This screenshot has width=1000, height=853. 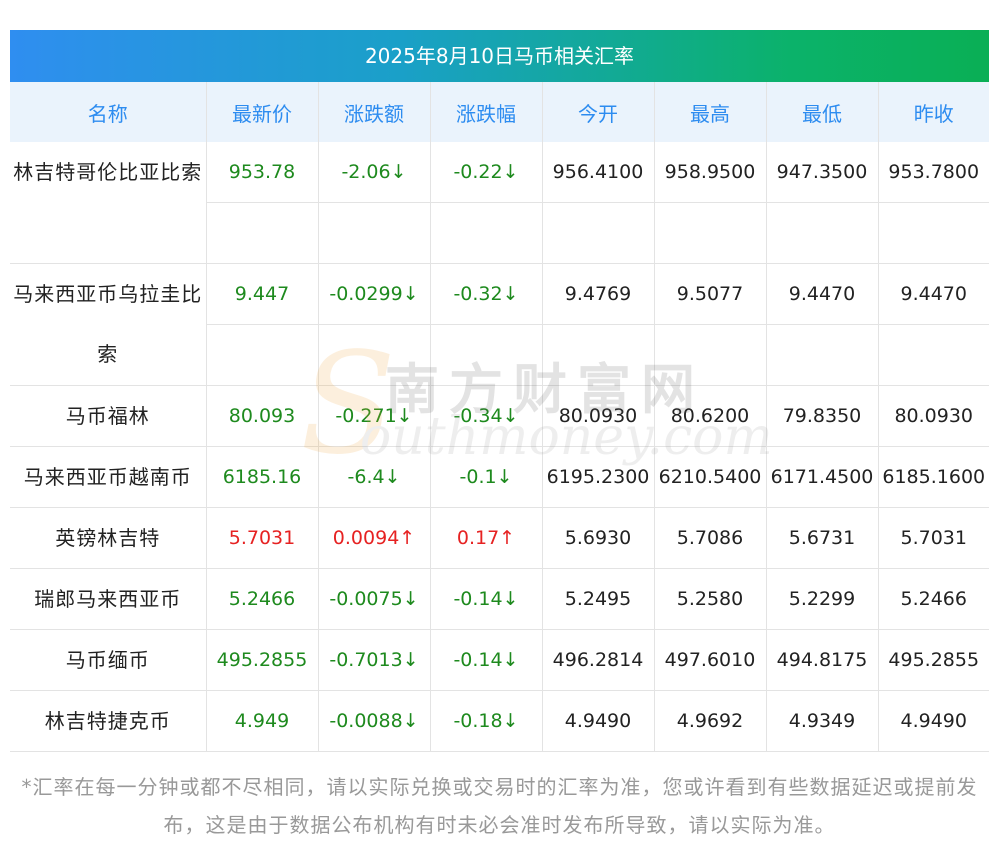 What do you see at coordinates (499, 56) in the screenshot?
I see `table-title: 2025年8月10日马币相关汇率` at bounding box center [499, 56].